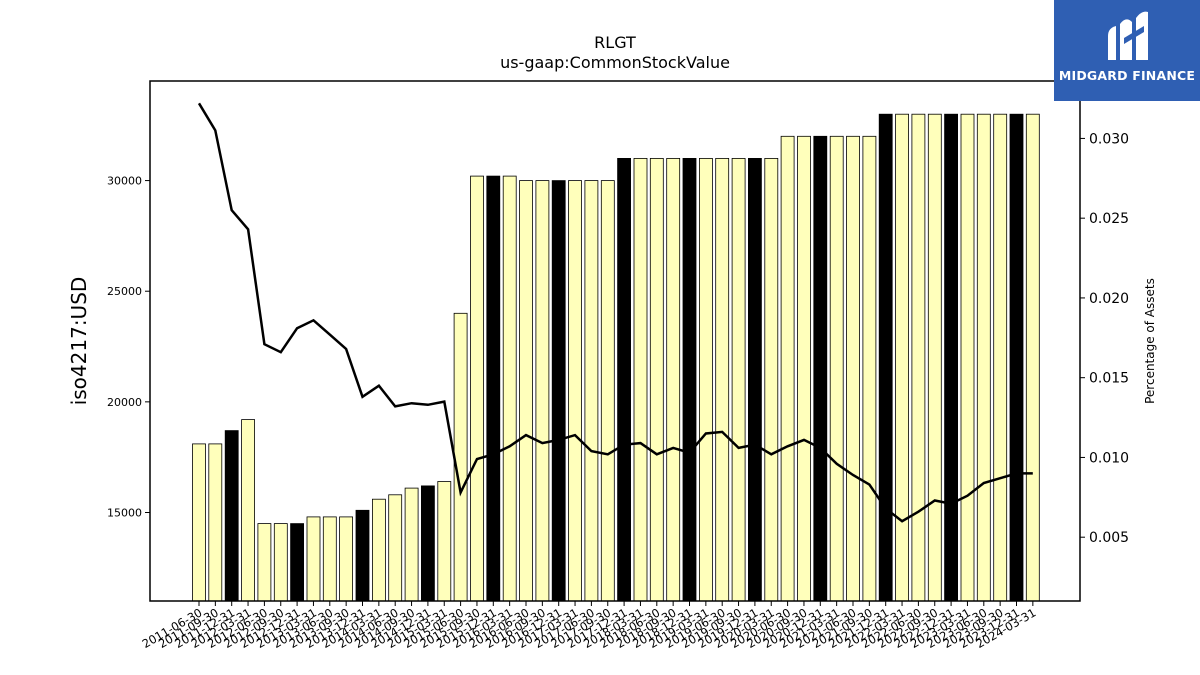 The width and height of the screenshot is (1200, 675). I want to click on chart-title: RLGT, so click(615, 42).